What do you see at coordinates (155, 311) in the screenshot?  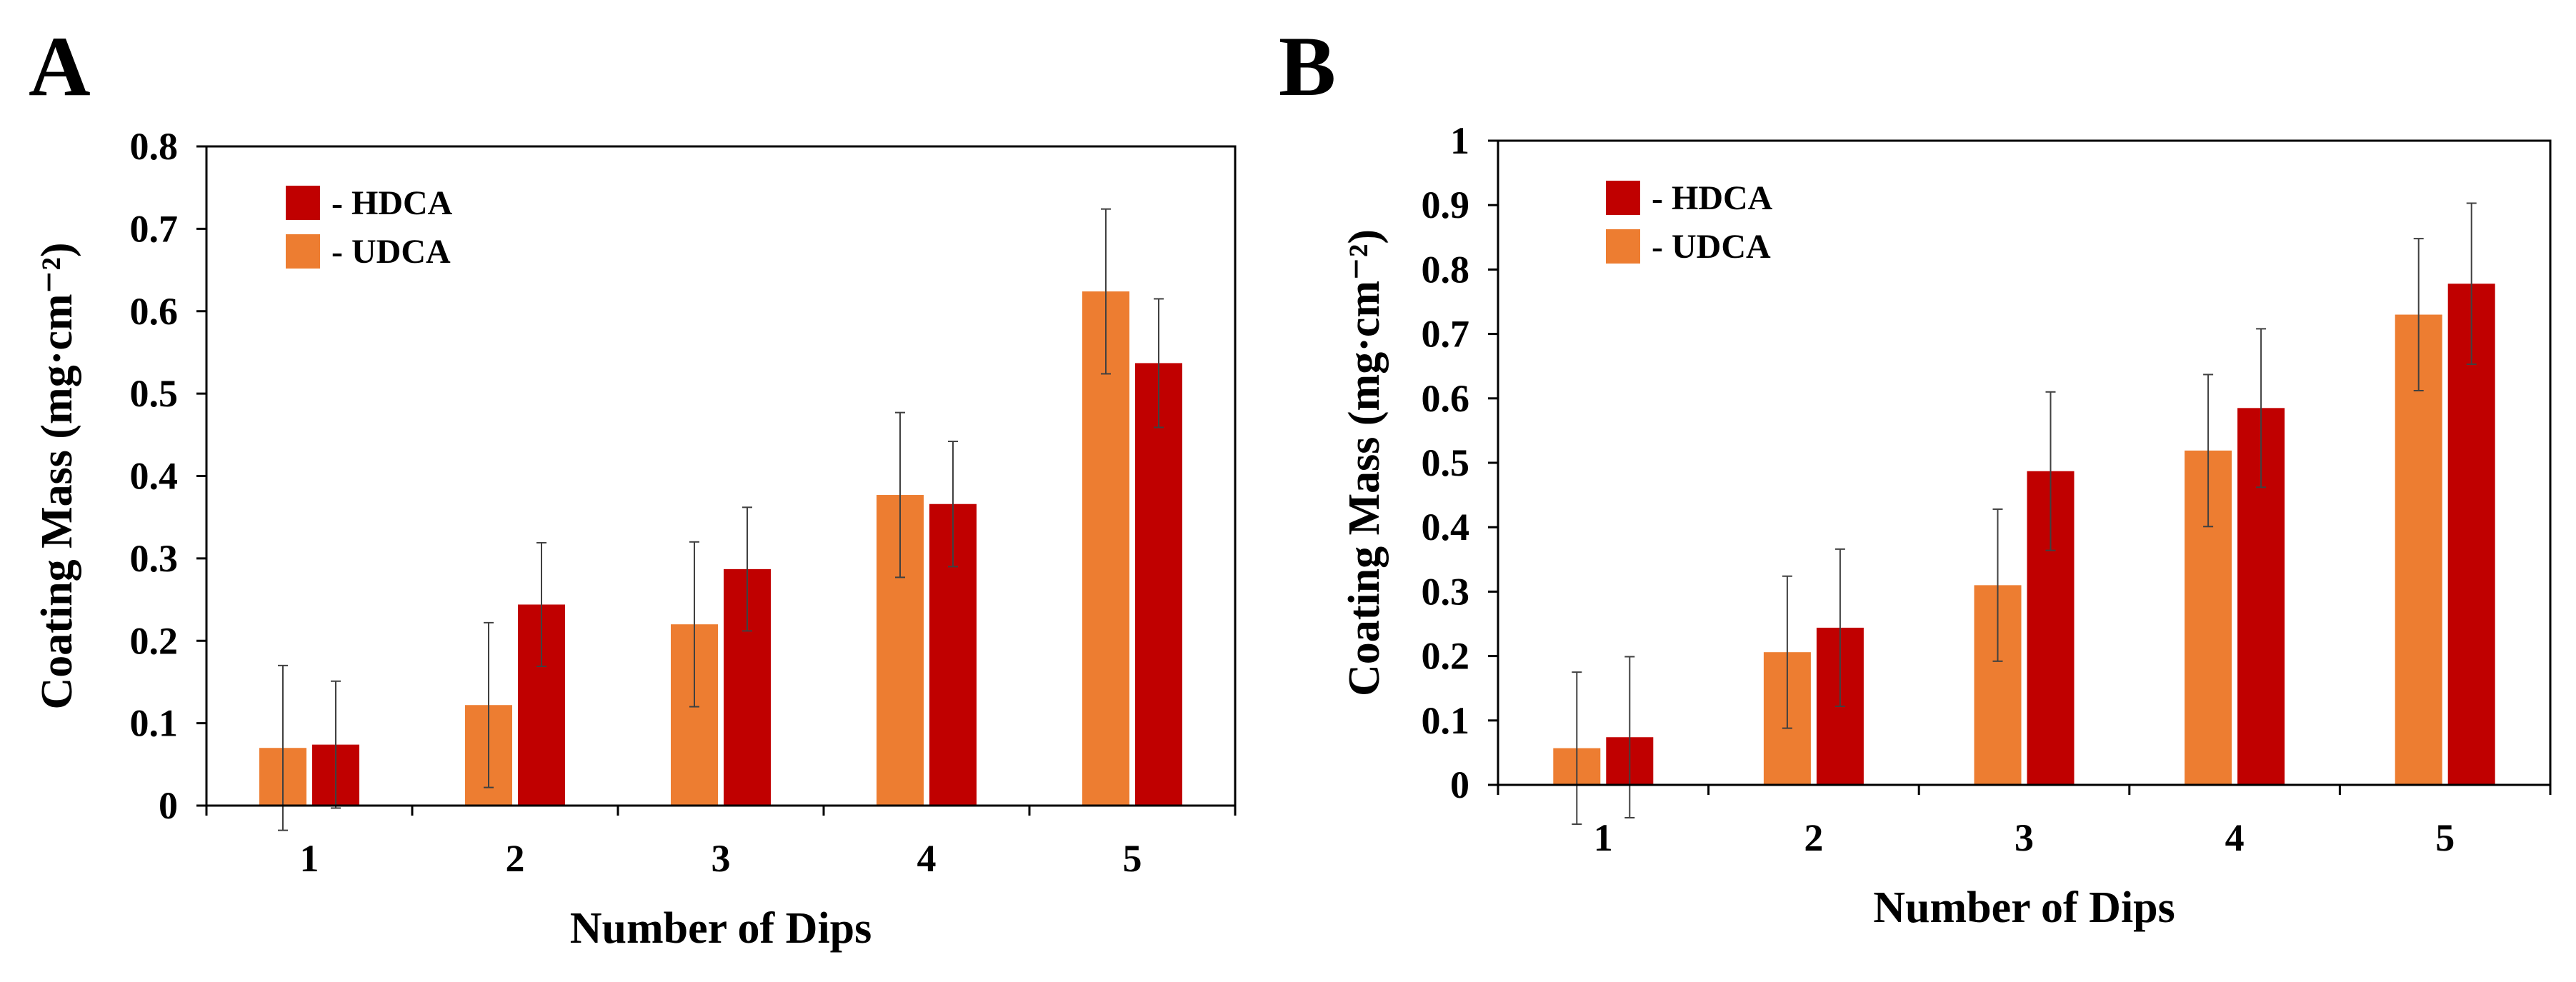 I see `chart-a-ytick-label: 0.6` at bounding box center [155, 311].